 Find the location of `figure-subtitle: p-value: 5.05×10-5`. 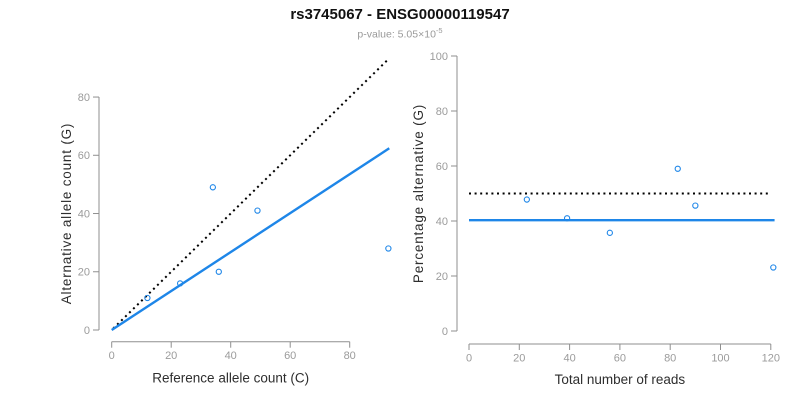

figure-subtitle: p-value: 5.05×10-5 is located at coordinates (400, 33).